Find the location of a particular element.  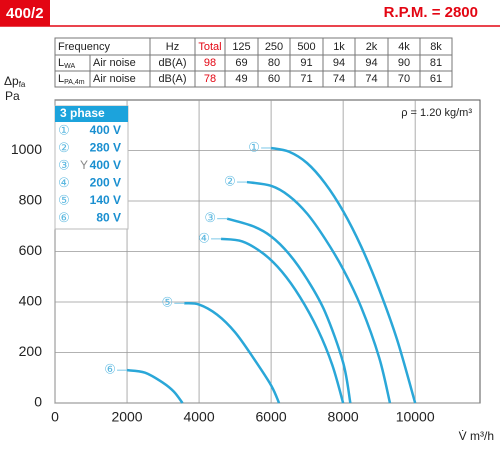

legend-marker: ③ is located at coordinates (64, 164).